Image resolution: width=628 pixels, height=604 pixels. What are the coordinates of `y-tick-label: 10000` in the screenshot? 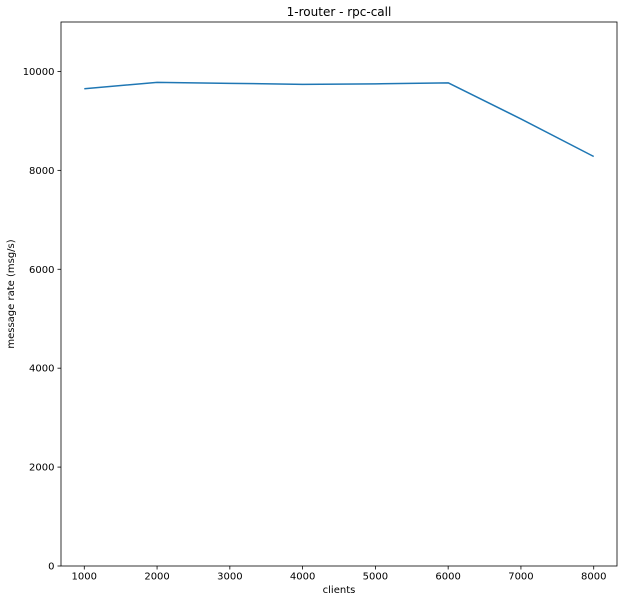 It's located at (39, 72).